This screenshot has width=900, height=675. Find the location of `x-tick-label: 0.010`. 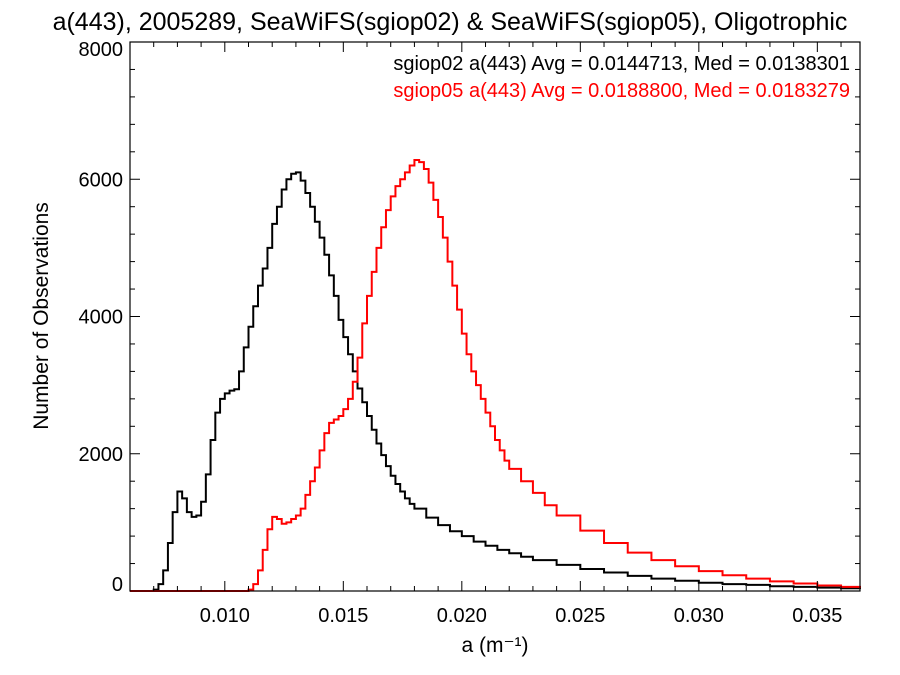

x-tick-label: 0.010 is located at coordinates (225, 616).